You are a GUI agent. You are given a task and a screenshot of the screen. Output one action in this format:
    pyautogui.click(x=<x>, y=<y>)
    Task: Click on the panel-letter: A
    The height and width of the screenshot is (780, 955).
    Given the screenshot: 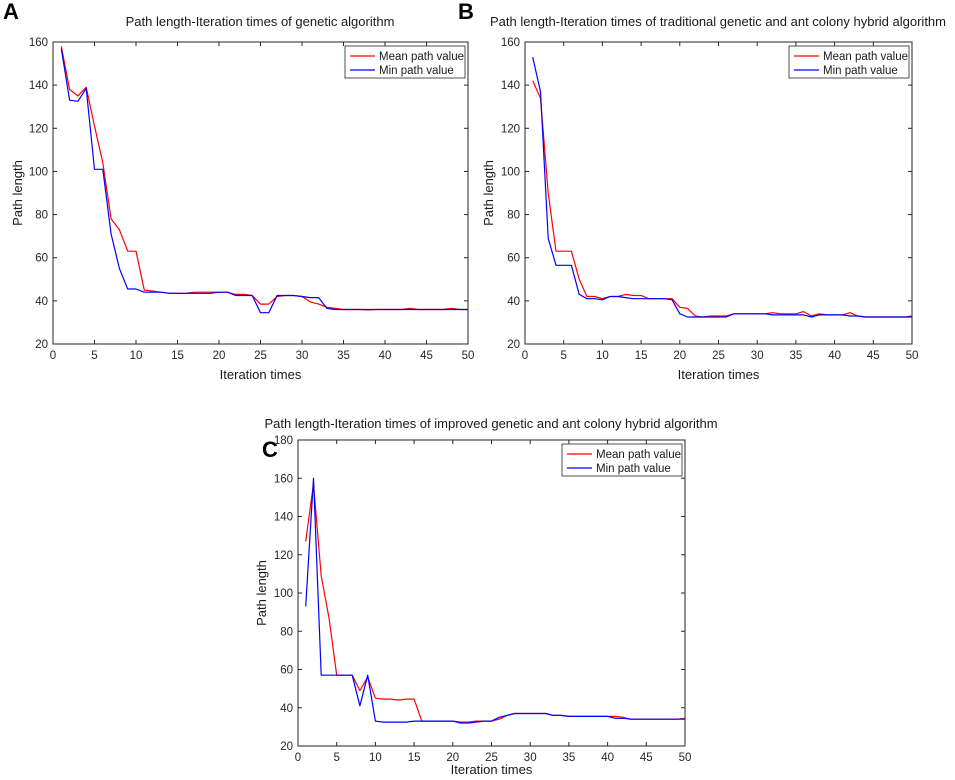 What is the action you would take?
    pyautogui.click(x=11, y=12)
    